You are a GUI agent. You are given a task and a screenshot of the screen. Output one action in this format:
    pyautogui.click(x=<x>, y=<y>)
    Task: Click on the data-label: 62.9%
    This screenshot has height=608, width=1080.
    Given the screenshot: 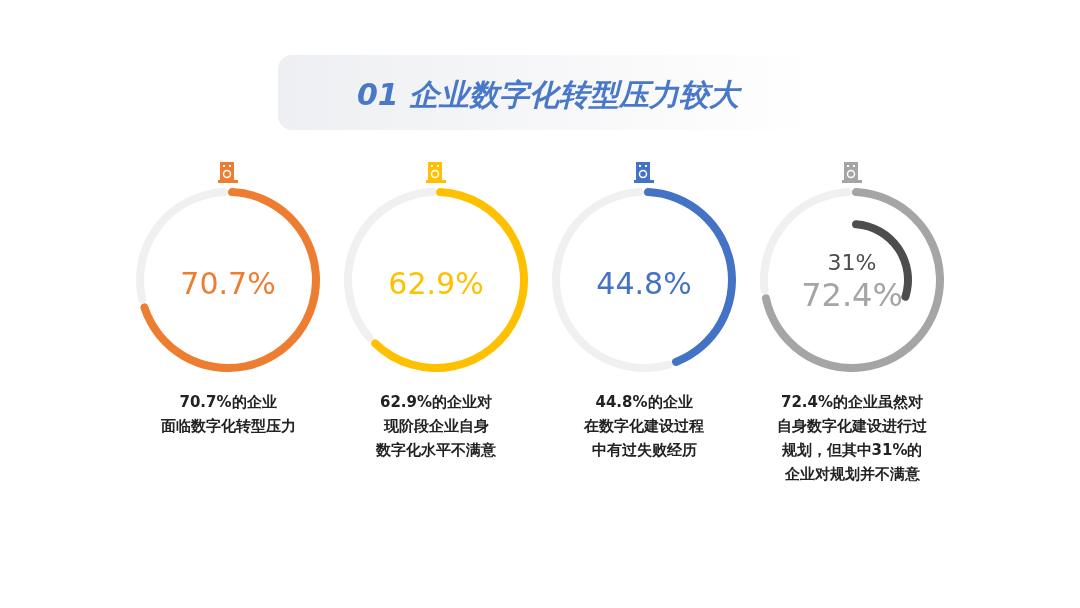 What is the action you would take?
    pyautogui.click(x=436, y=283)
    